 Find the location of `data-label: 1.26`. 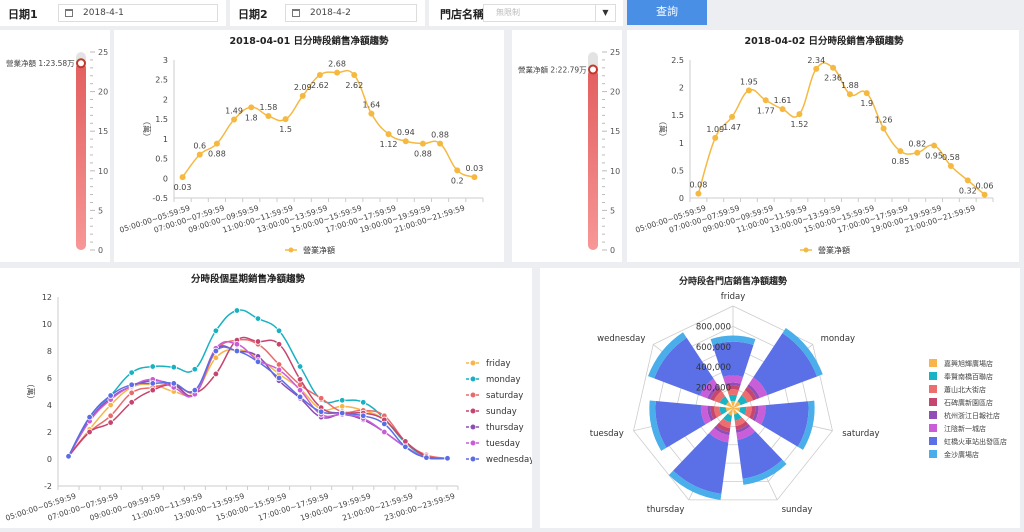

data-label: 1.26 is located at coordinates (884, 119).